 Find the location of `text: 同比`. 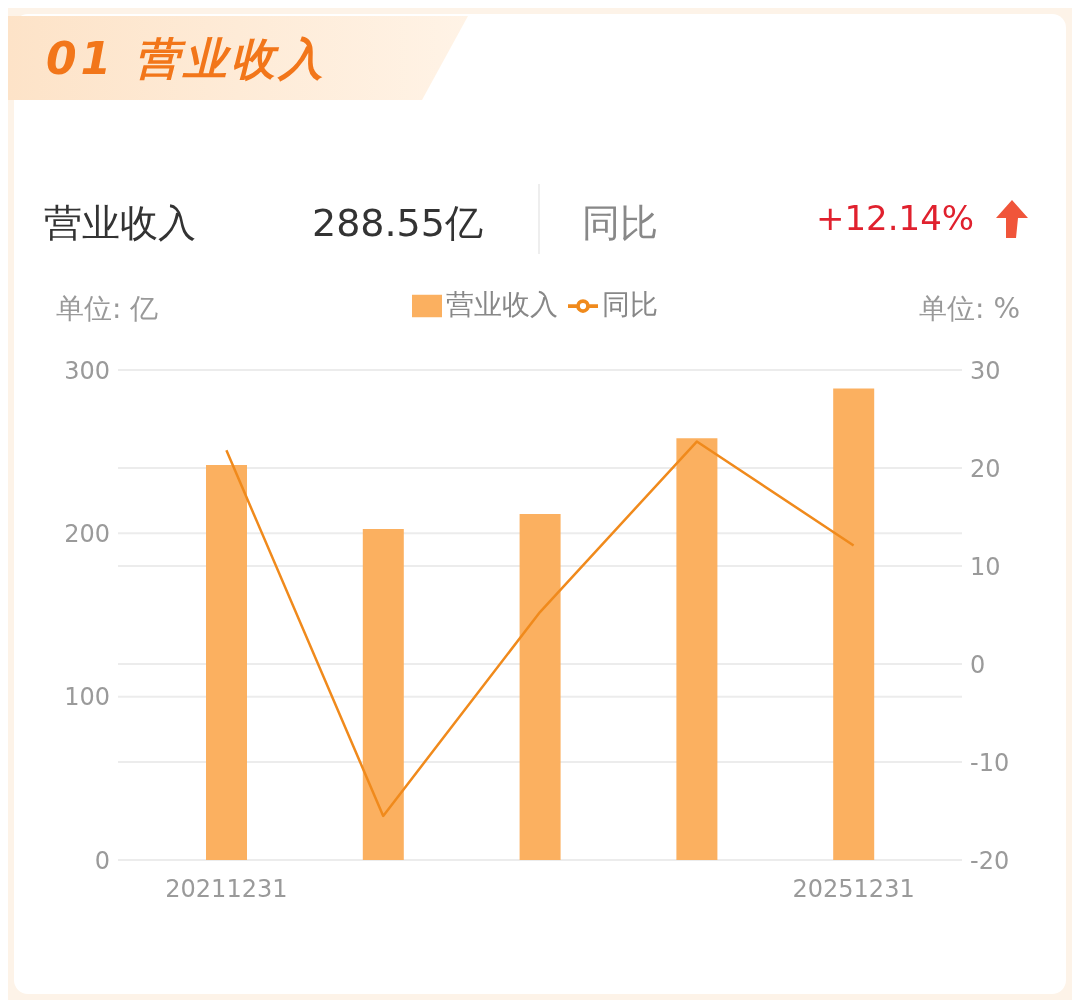

text: 同比 is located at coordinates (620, 223).